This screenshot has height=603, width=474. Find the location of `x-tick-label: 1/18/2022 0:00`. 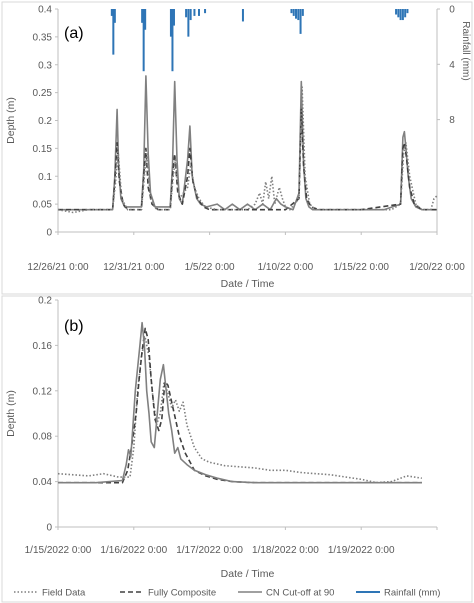

x-tick-label: 1/18/2022 0:00 is located at coordinates (285, 550).